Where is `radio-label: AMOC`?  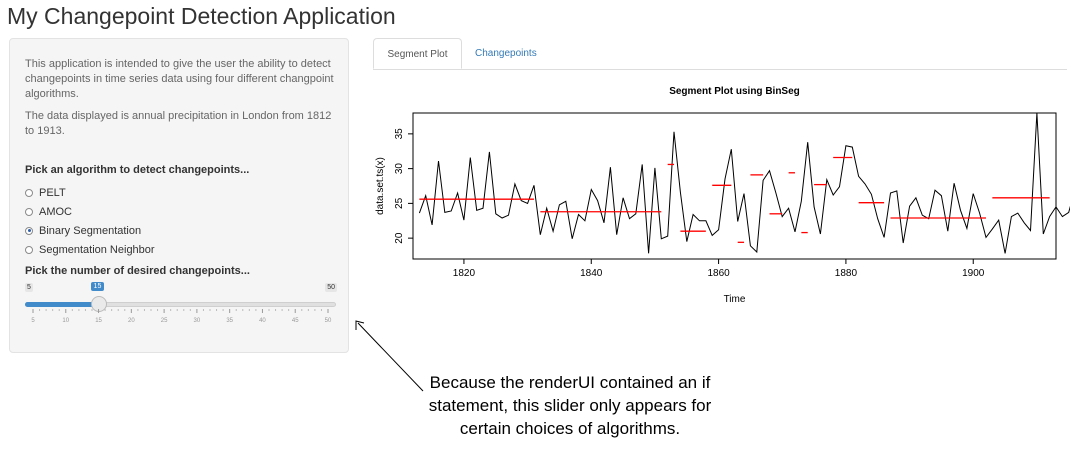 radio-label: AMOC is located at coordinates (55, 211).